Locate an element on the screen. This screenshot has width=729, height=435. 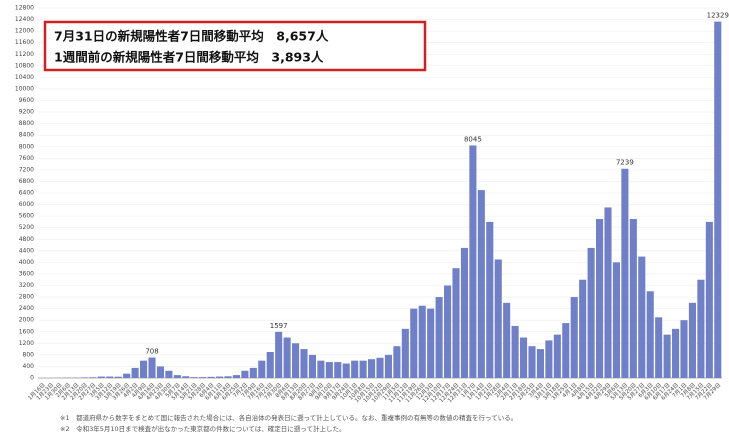
y-tick-label: 9600 is located at coordinates (26, 100).